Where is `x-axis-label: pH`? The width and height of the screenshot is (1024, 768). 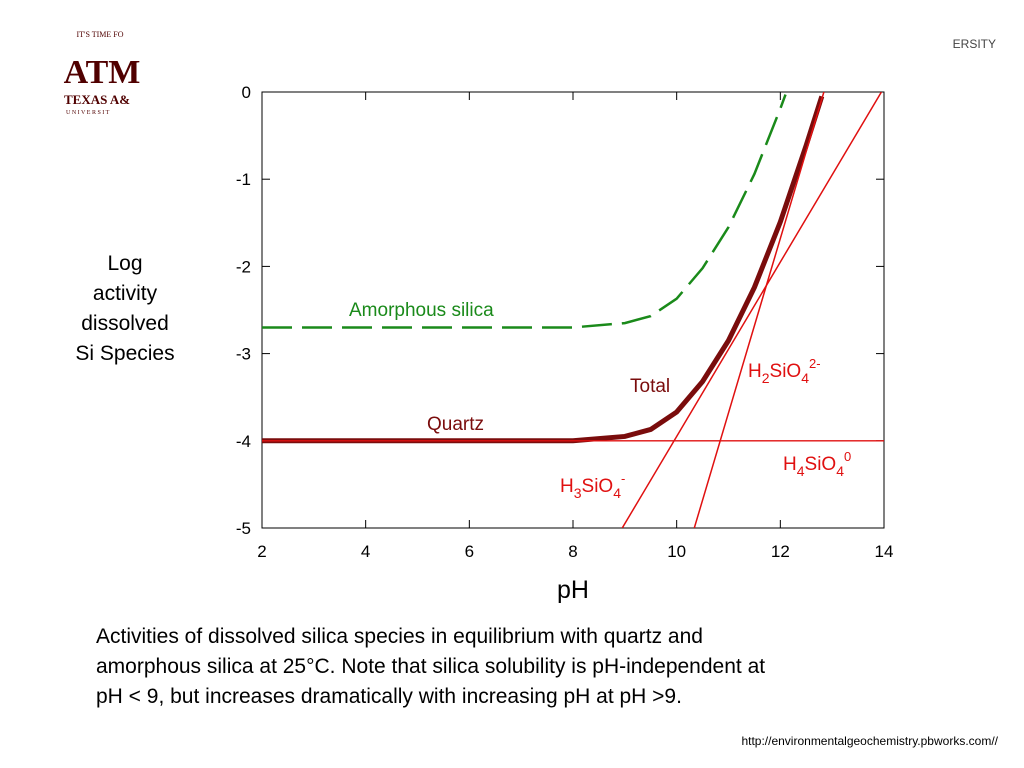
x-axis-label: pH is located at coordinates (573, 590).